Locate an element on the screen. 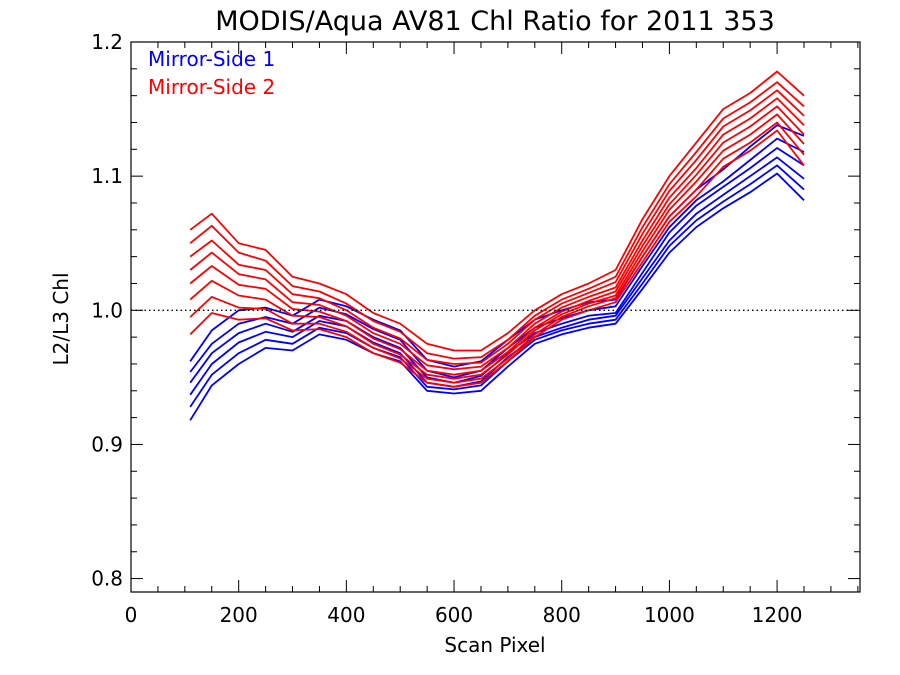  x-tick-label: 400 is located at coordinates (346, 615).